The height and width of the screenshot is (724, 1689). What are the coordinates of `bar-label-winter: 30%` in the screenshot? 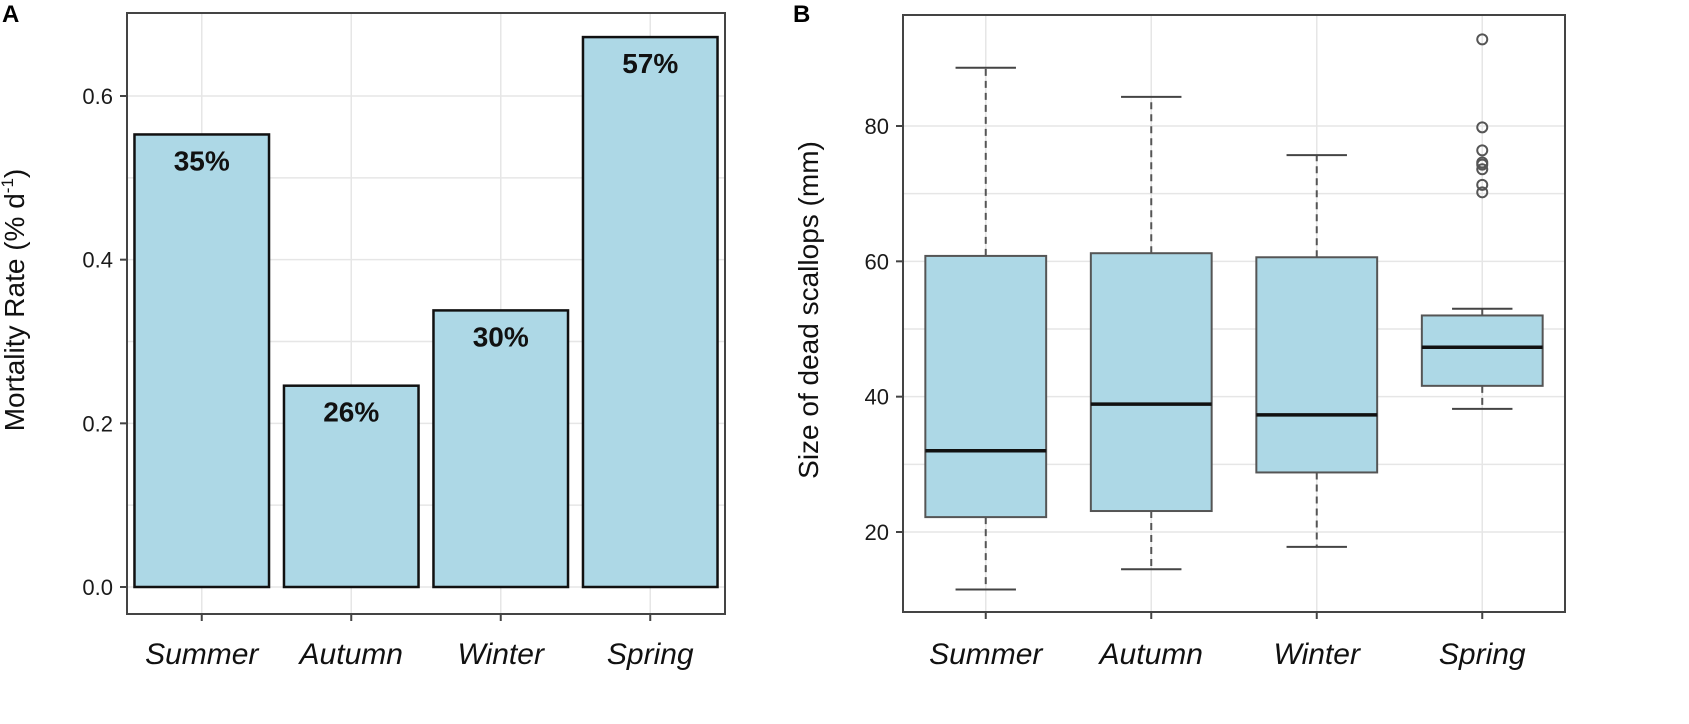 It's located at (501, 336).